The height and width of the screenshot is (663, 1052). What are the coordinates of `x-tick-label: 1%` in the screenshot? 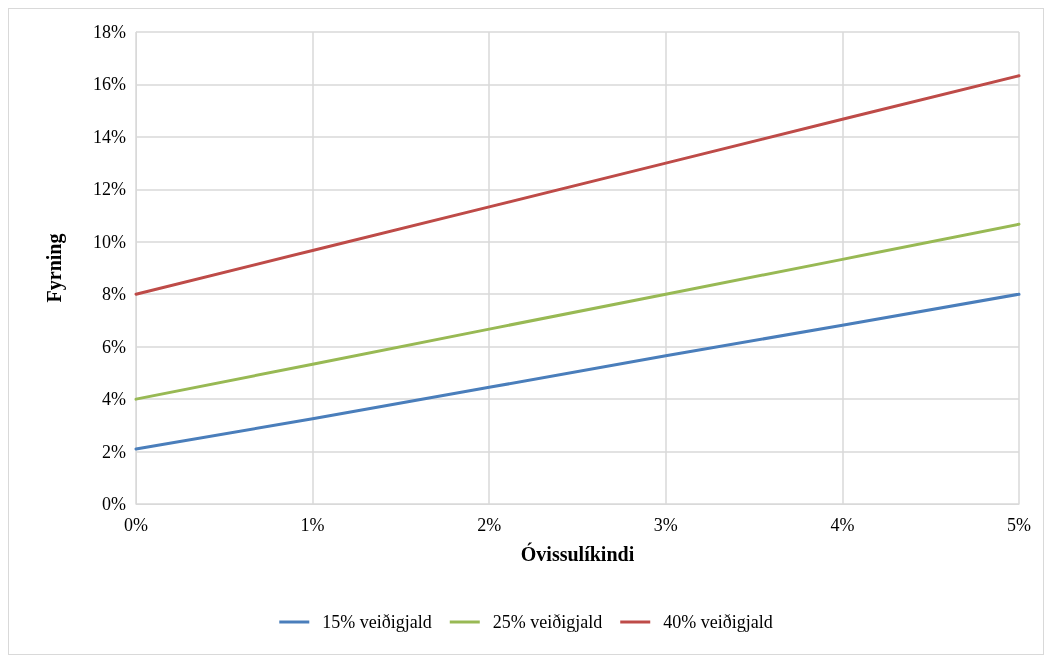 It's located at (312, 525).